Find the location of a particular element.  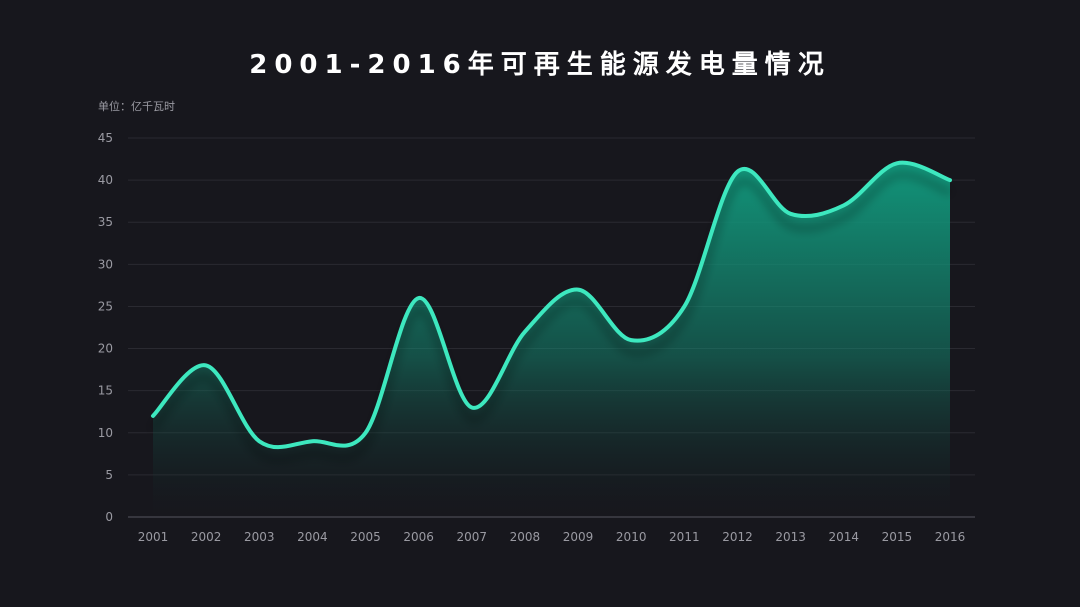

x-tick-label: 2003 is located at coordinates (259, 537).